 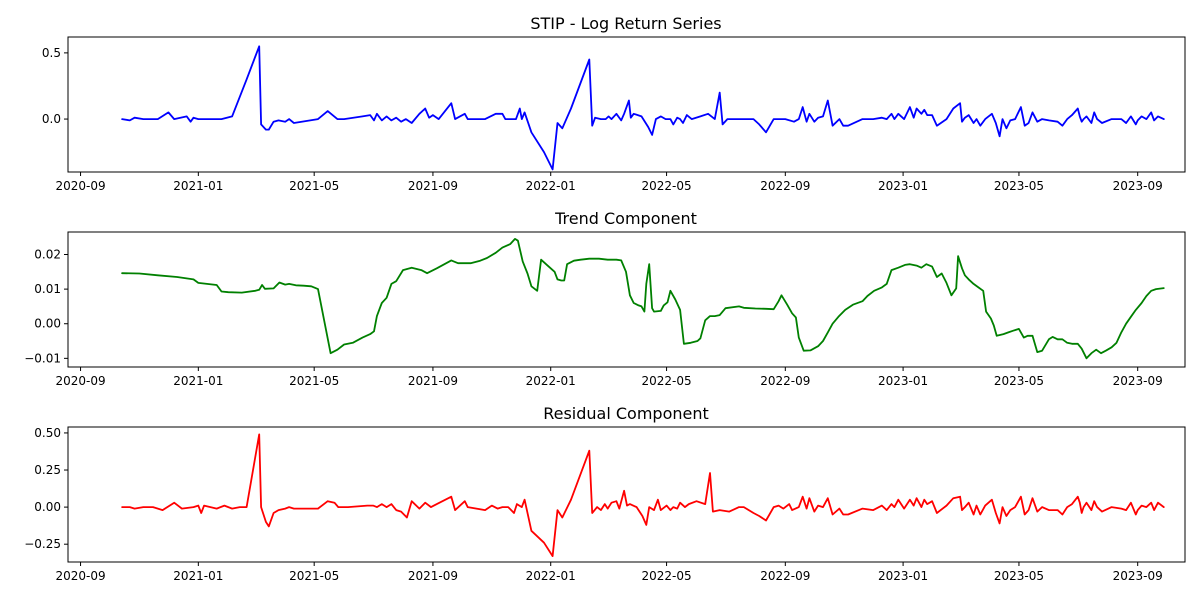 What do you see at coordinates (51, 119) in the screenshot?
I see `y-tick-label: 0.0` at bounding box center [51, 119].